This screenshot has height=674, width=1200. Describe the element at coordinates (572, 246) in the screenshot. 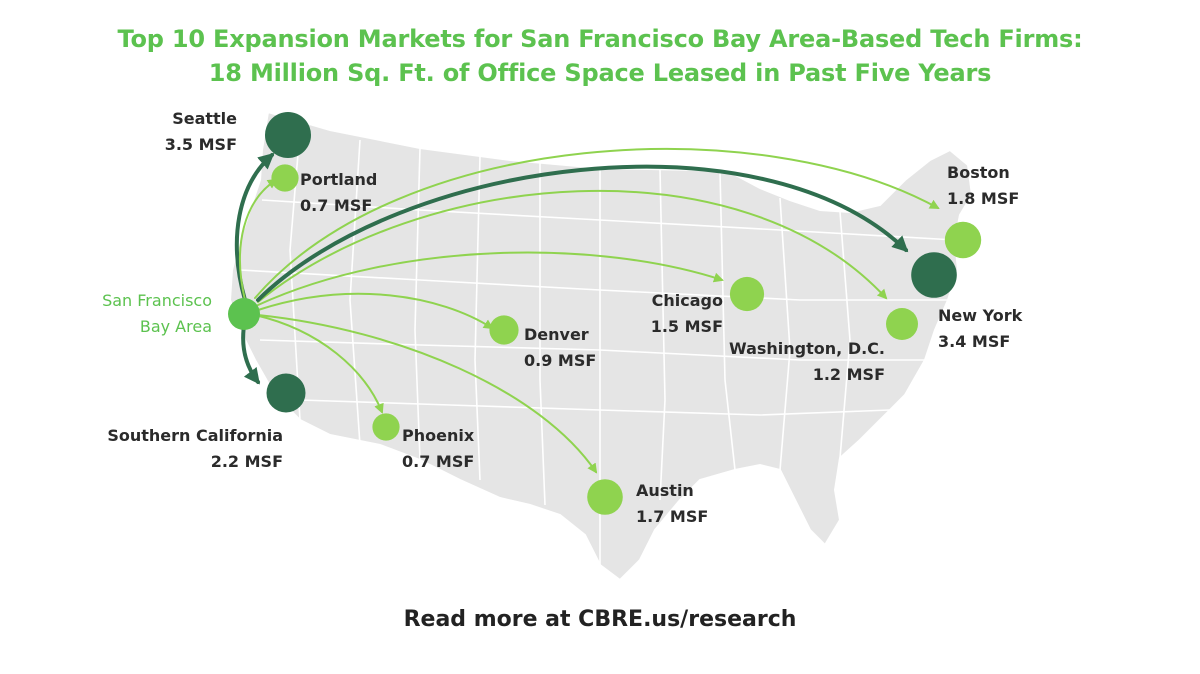

I see `arrow-to-washington-dc` at that location.